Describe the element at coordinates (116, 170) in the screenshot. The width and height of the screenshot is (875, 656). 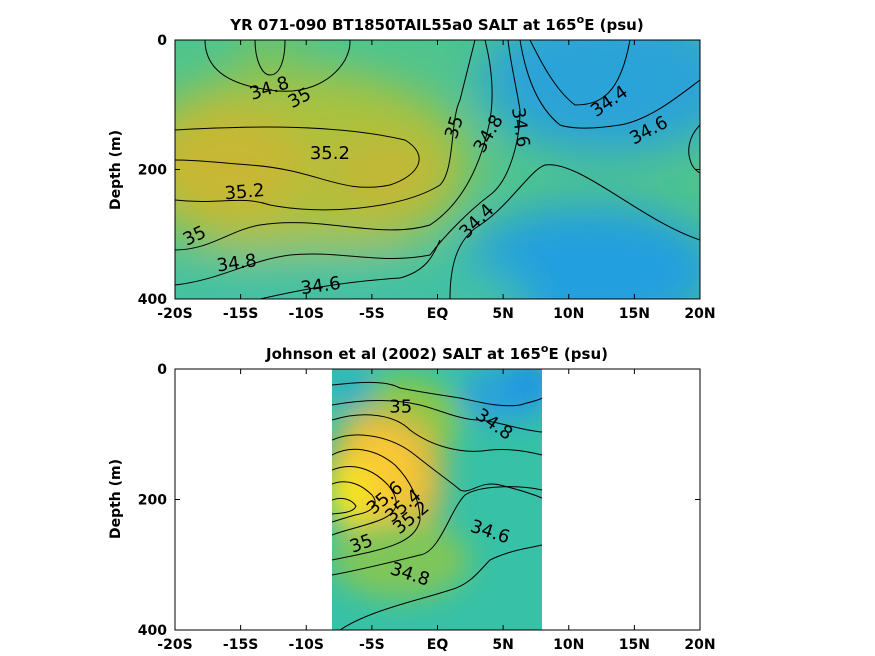
I see `panel-1-ylabel: Depth (m)` at that location.